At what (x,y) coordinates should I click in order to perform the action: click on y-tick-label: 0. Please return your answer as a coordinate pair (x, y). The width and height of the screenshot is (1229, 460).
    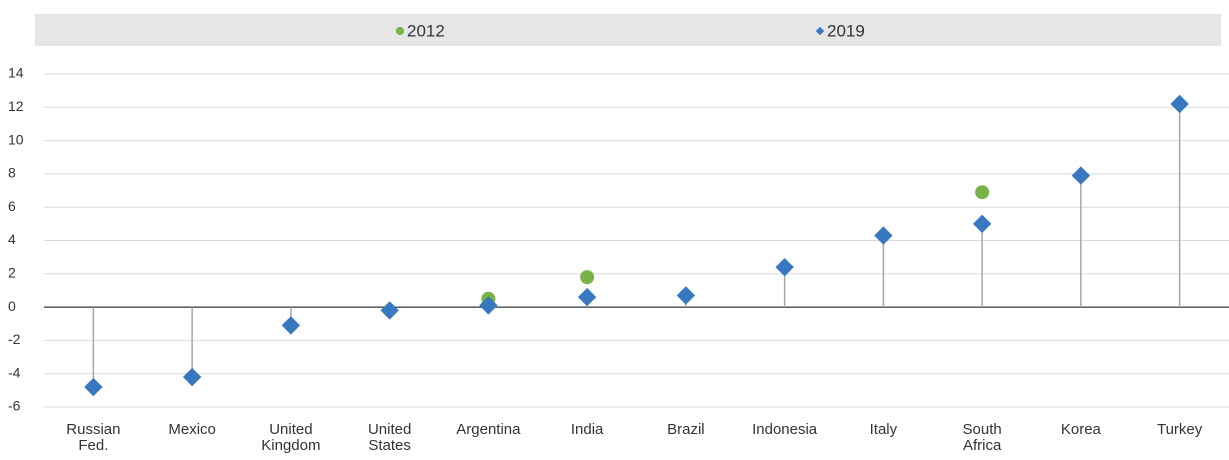
    Looking at the image, I should click on (12, 306).